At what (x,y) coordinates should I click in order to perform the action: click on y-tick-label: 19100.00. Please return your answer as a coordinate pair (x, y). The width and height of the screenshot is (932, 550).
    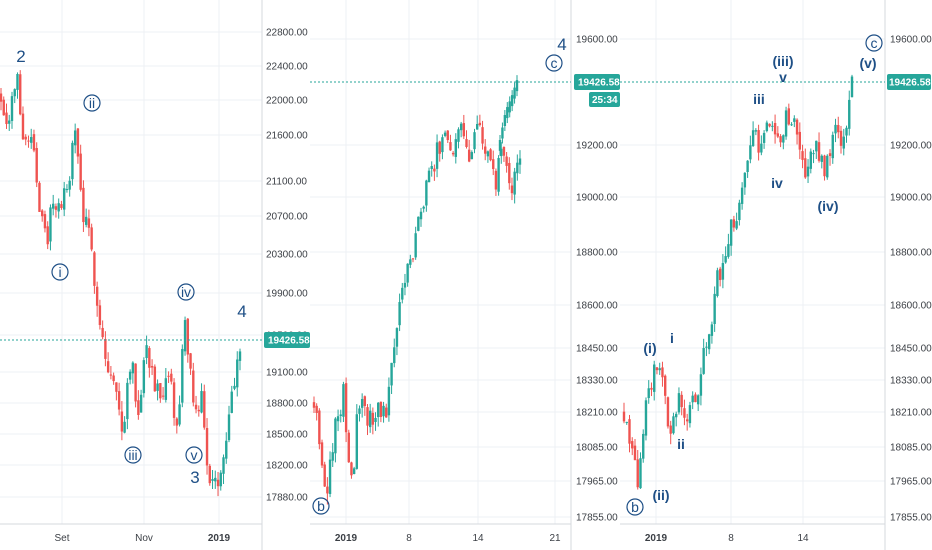
    Looking at the image, I should click on (287, 373).